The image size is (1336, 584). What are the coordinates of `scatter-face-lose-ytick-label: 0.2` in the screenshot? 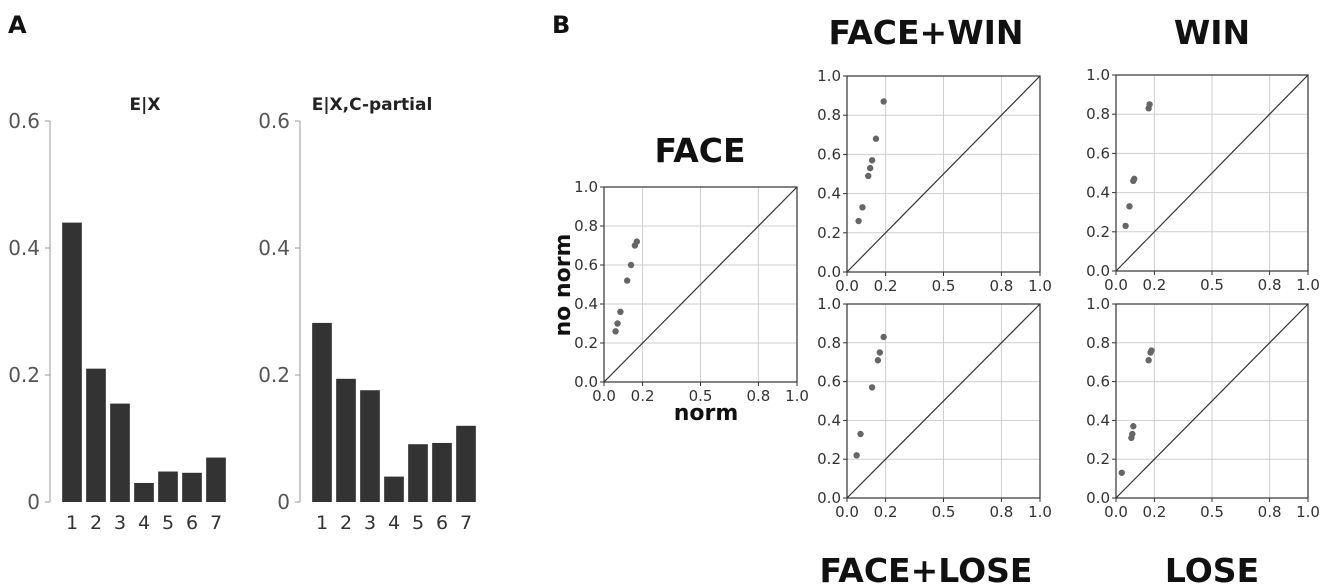 It's located at (829, 459).